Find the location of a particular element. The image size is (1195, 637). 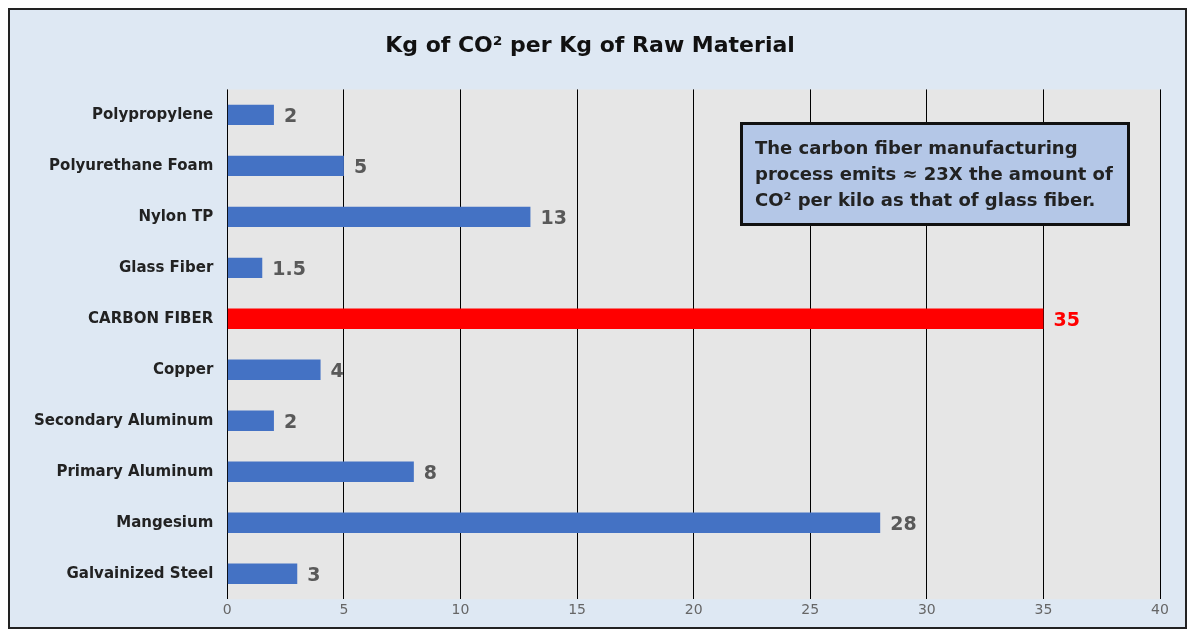

y-tick-label: Copper is located at coordinates (183, 368).